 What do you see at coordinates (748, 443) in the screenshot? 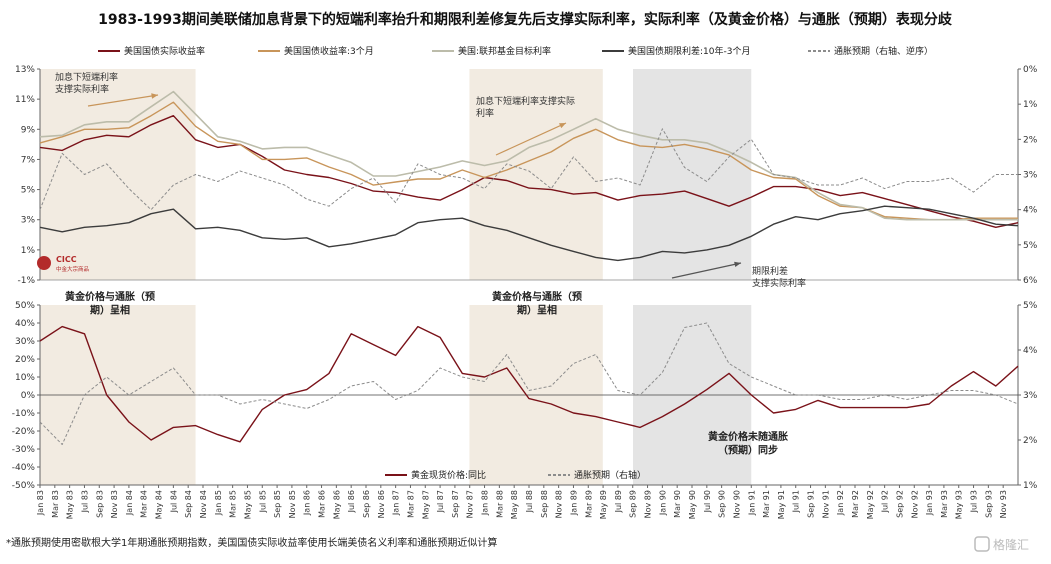
I see `annotation-gold-not-follow: 黄金价格未随通胀（预期）同步` at bounding box center [748, 443].